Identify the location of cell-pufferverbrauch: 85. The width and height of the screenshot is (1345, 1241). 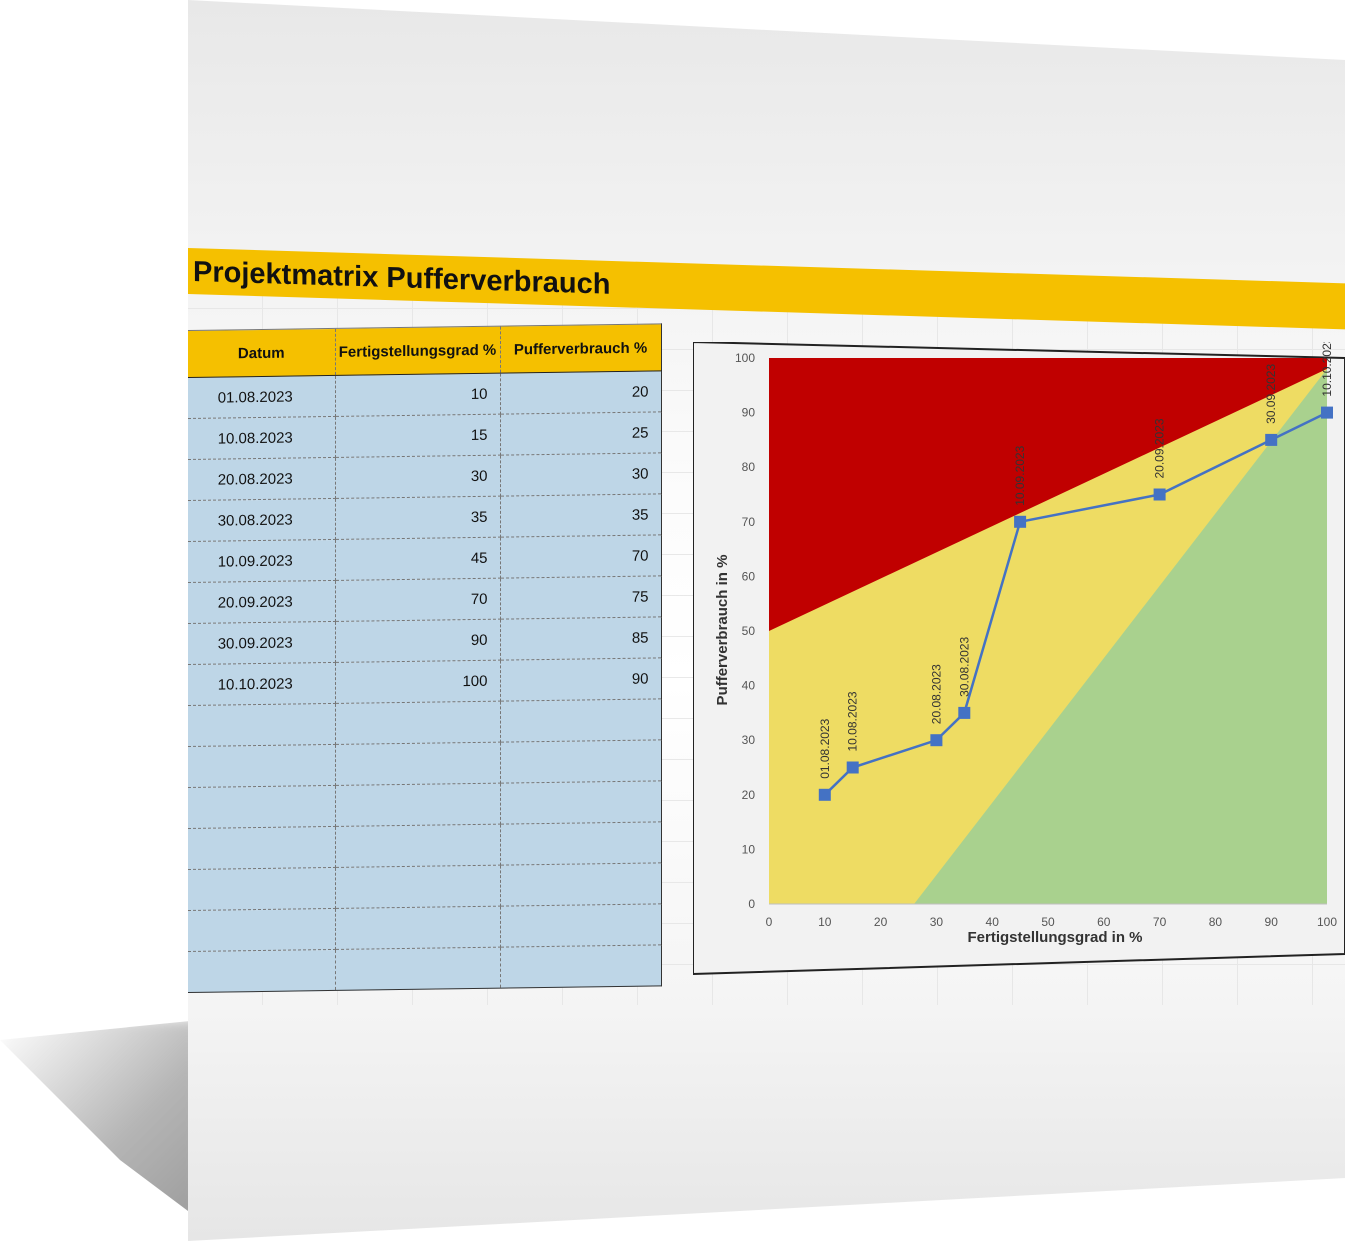
(580, 638).